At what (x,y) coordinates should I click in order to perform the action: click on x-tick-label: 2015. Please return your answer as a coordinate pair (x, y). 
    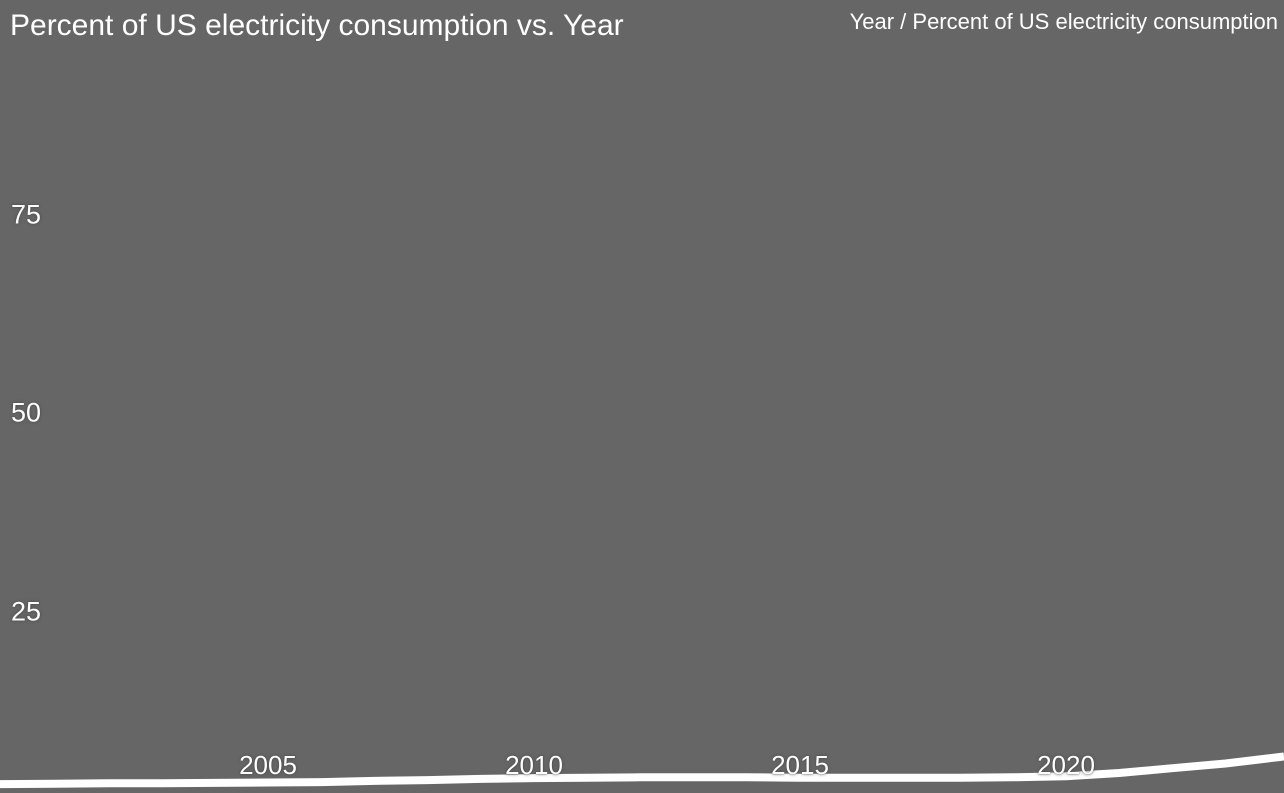
    Looking at the image, I should click on (800, 765).